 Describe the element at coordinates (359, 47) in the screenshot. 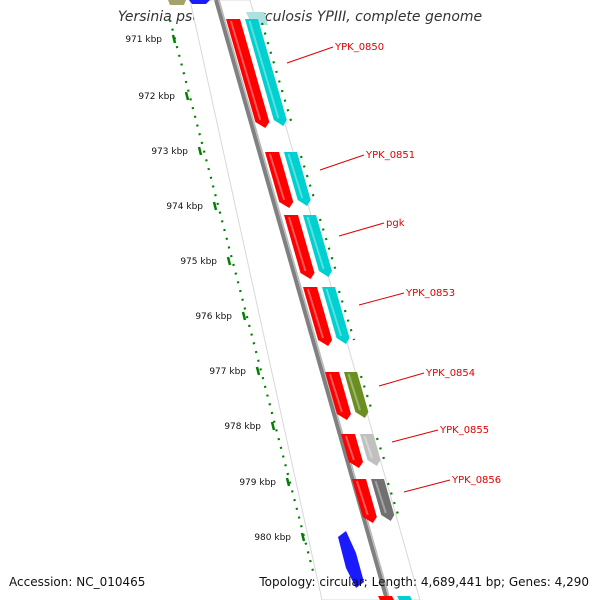

I see `gene-label: YPK_0850` at that location.